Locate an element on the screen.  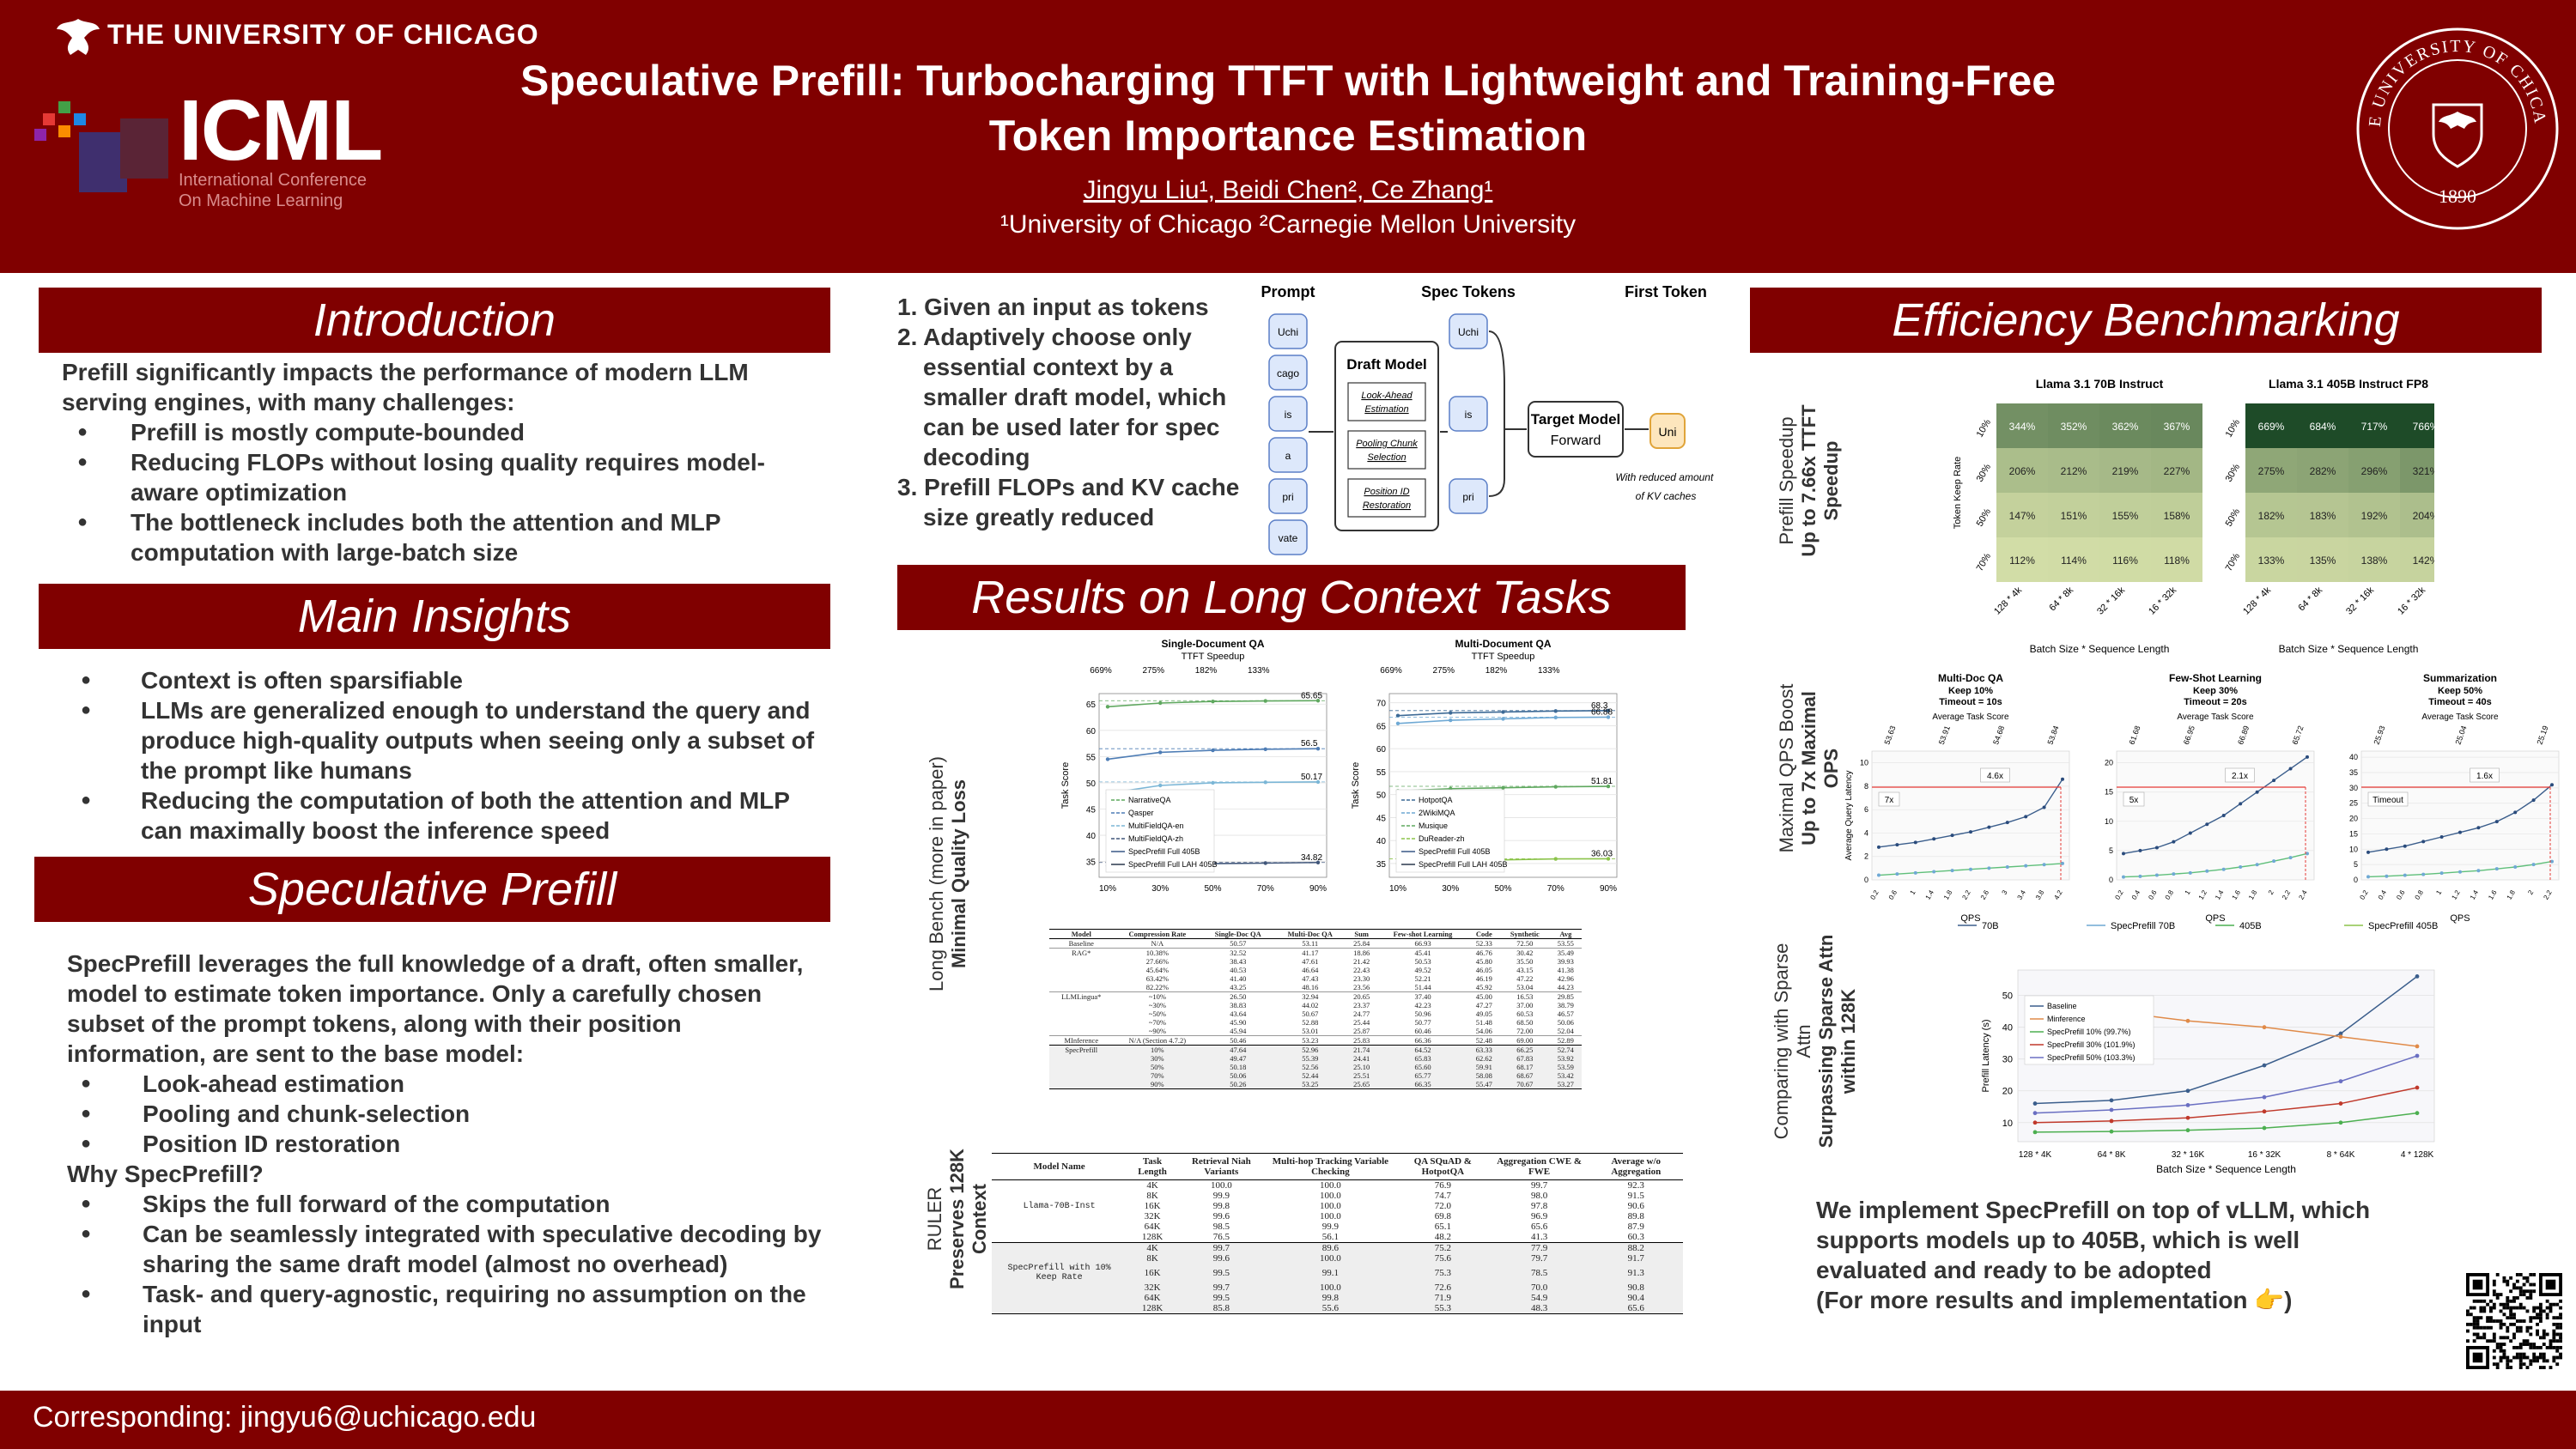
footer-band: Corresponding: jingyu6@uchicago.edu is located at coordinates (1288, 1420).